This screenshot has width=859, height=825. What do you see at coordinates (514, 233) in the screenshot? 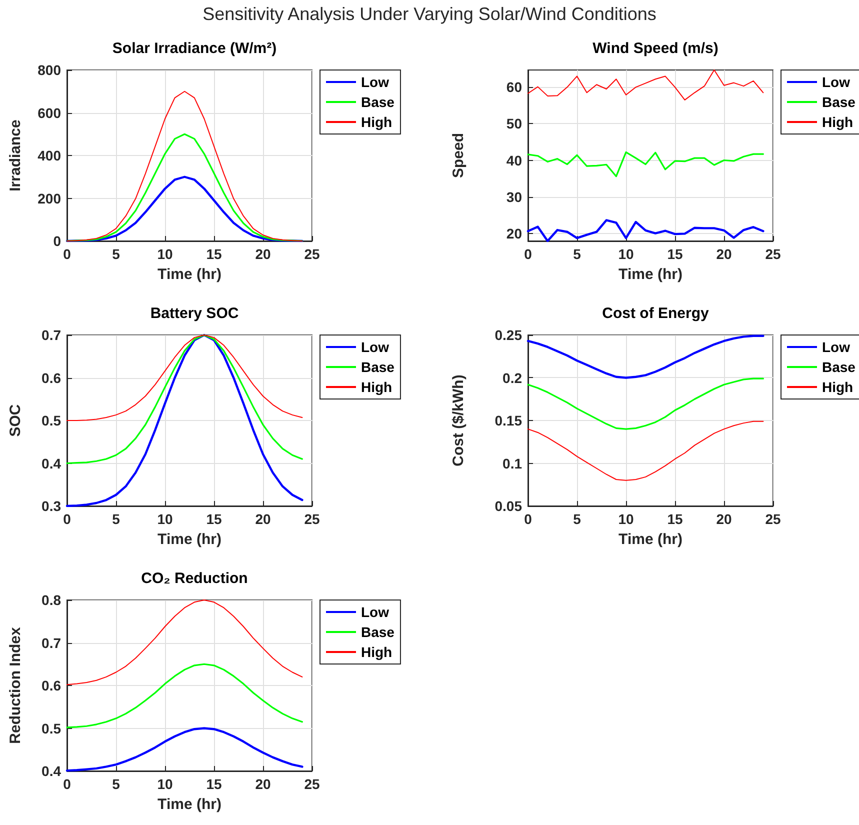
I see `y-tick-label: 20` at bounding box center [514, 233].